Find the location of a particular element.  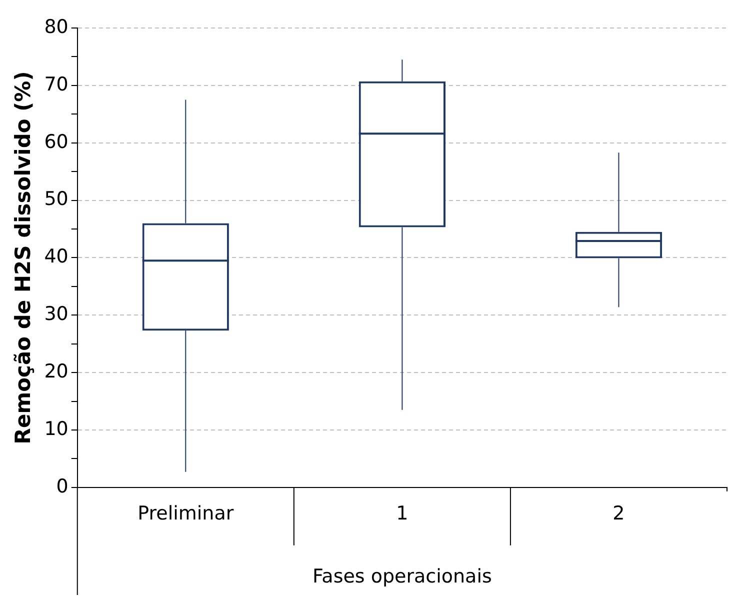

y-tick-label: 20 is located at coordinates (56, 371).